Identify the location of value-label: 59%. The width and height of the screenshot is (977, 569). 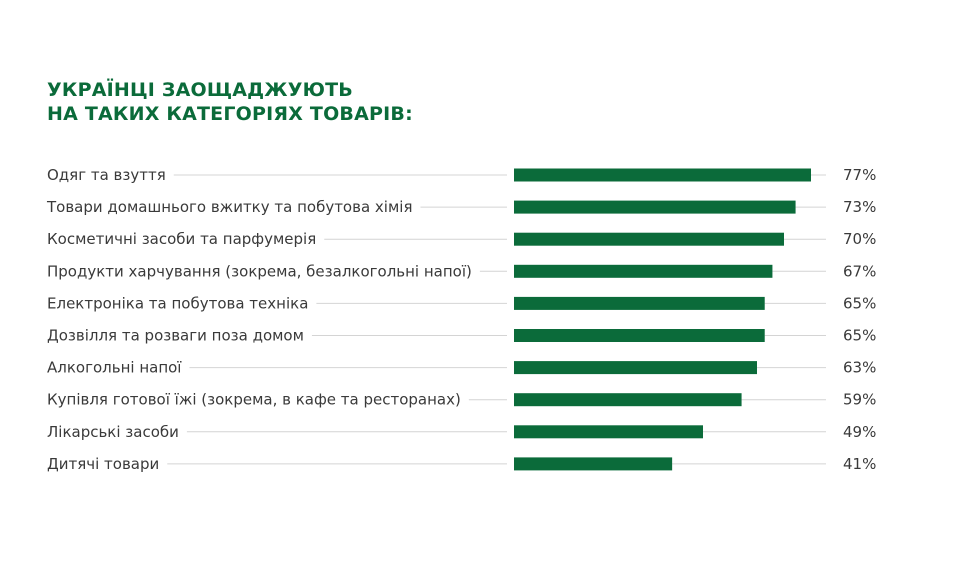
(859, 400).